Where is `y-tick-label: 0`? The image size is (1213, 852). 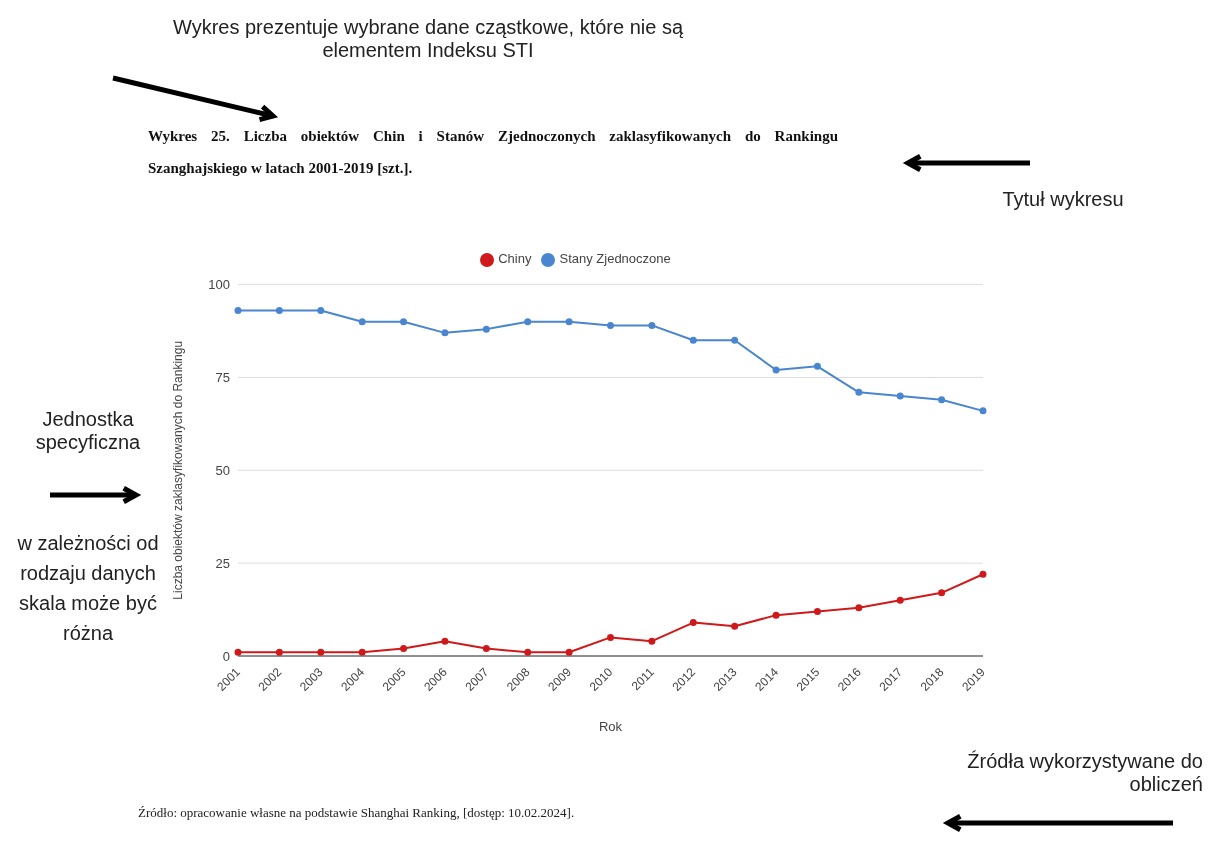 y-tick-label: 0 is located at coordinates (226, 656).